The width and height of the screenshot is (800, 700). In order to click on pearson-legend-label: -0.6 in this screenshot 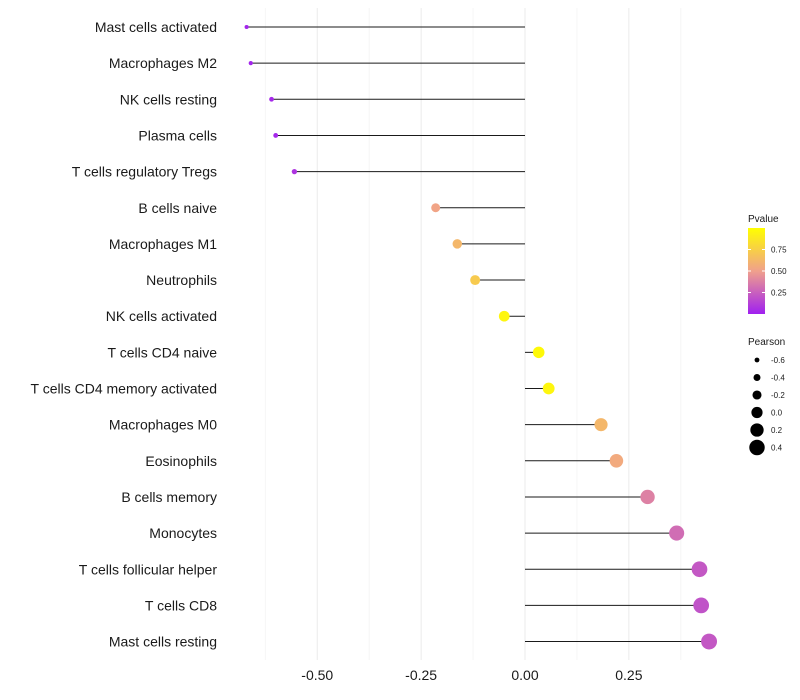, I will do `click(778, 360)`.